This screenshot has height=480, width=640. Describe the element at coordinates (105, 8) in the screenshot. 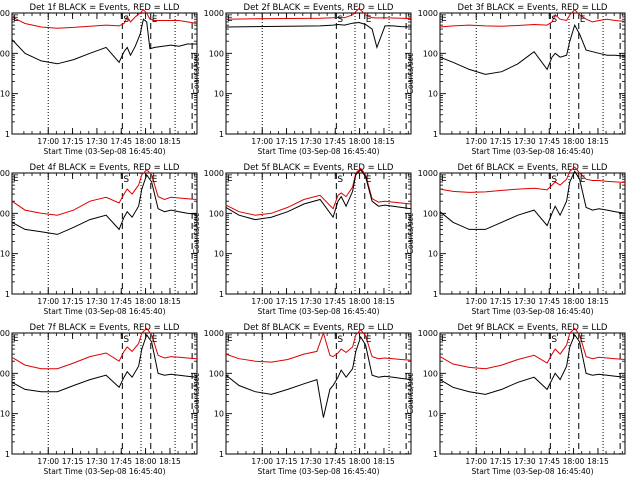

I see `panel-title: Det 1f BLACK = Events, RED = LLD` at that location.